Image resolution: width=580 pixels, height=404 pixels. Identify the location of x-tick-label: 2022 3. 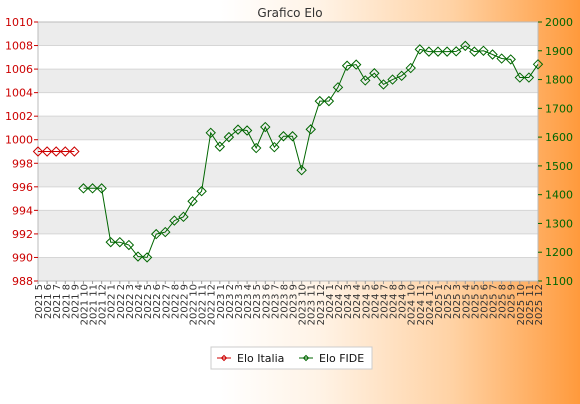
(130, 301).